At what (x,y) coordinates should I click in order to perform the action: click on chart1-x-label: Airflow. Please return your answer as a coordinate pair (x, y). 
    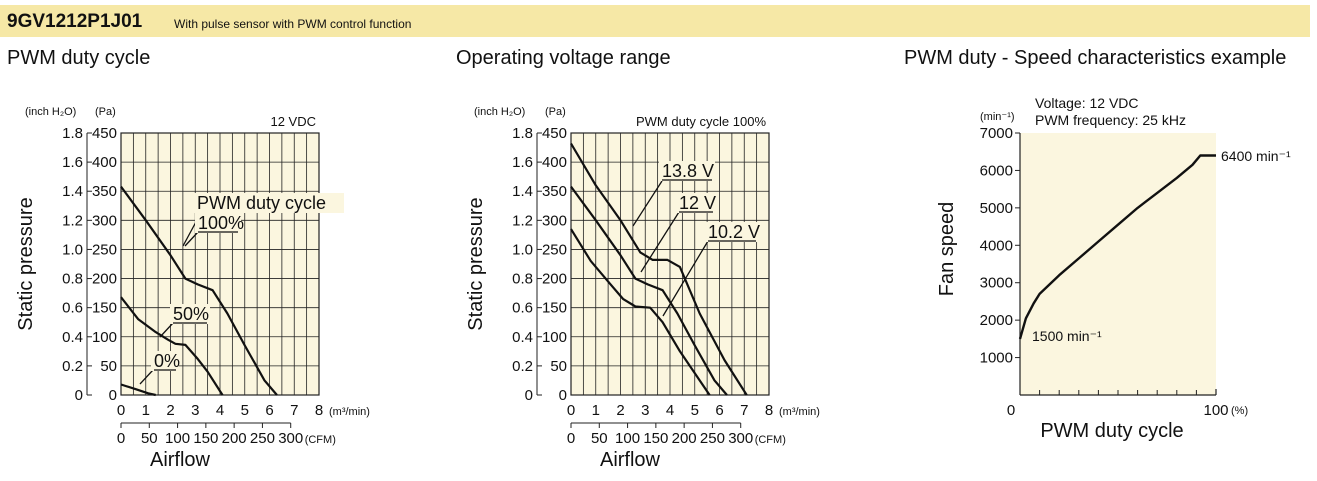
    Looking at the image, I should click on (180, 460).